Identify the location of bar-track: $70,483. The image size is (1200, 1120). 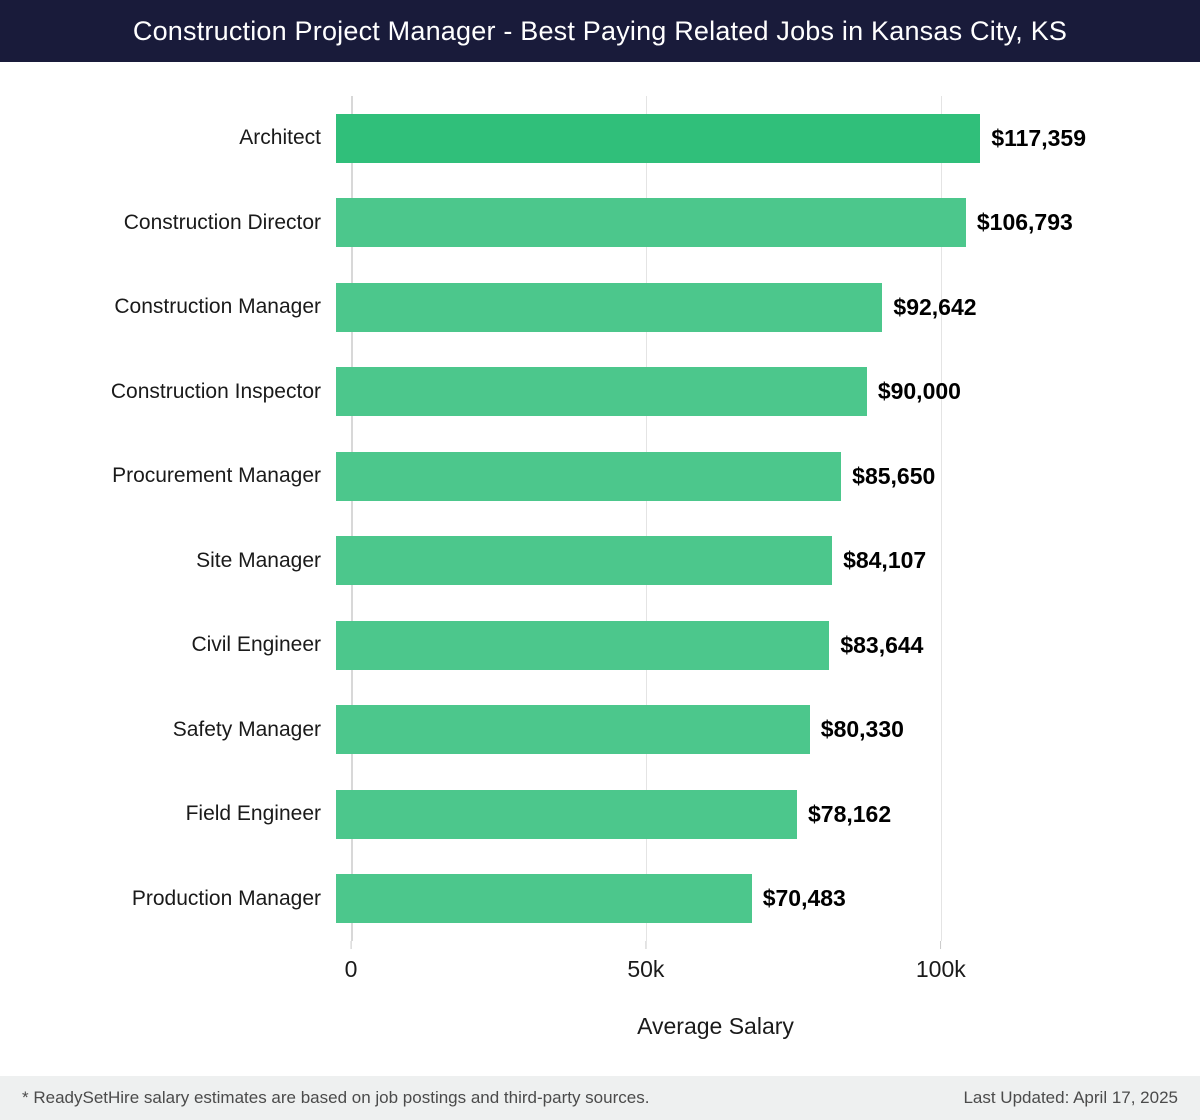
(711, 899).